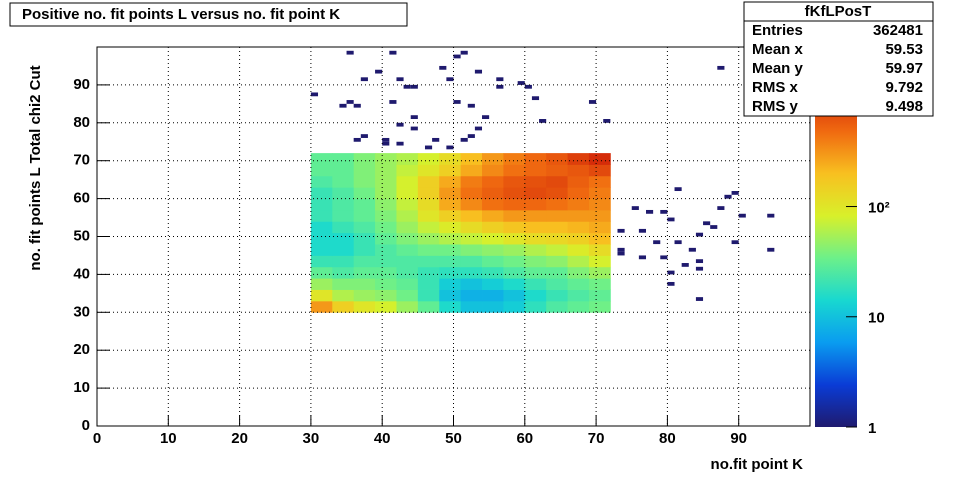  Describe the element at coordinates (667, 438) in the screenshot. I see `x-tick-label: 80` at that location.